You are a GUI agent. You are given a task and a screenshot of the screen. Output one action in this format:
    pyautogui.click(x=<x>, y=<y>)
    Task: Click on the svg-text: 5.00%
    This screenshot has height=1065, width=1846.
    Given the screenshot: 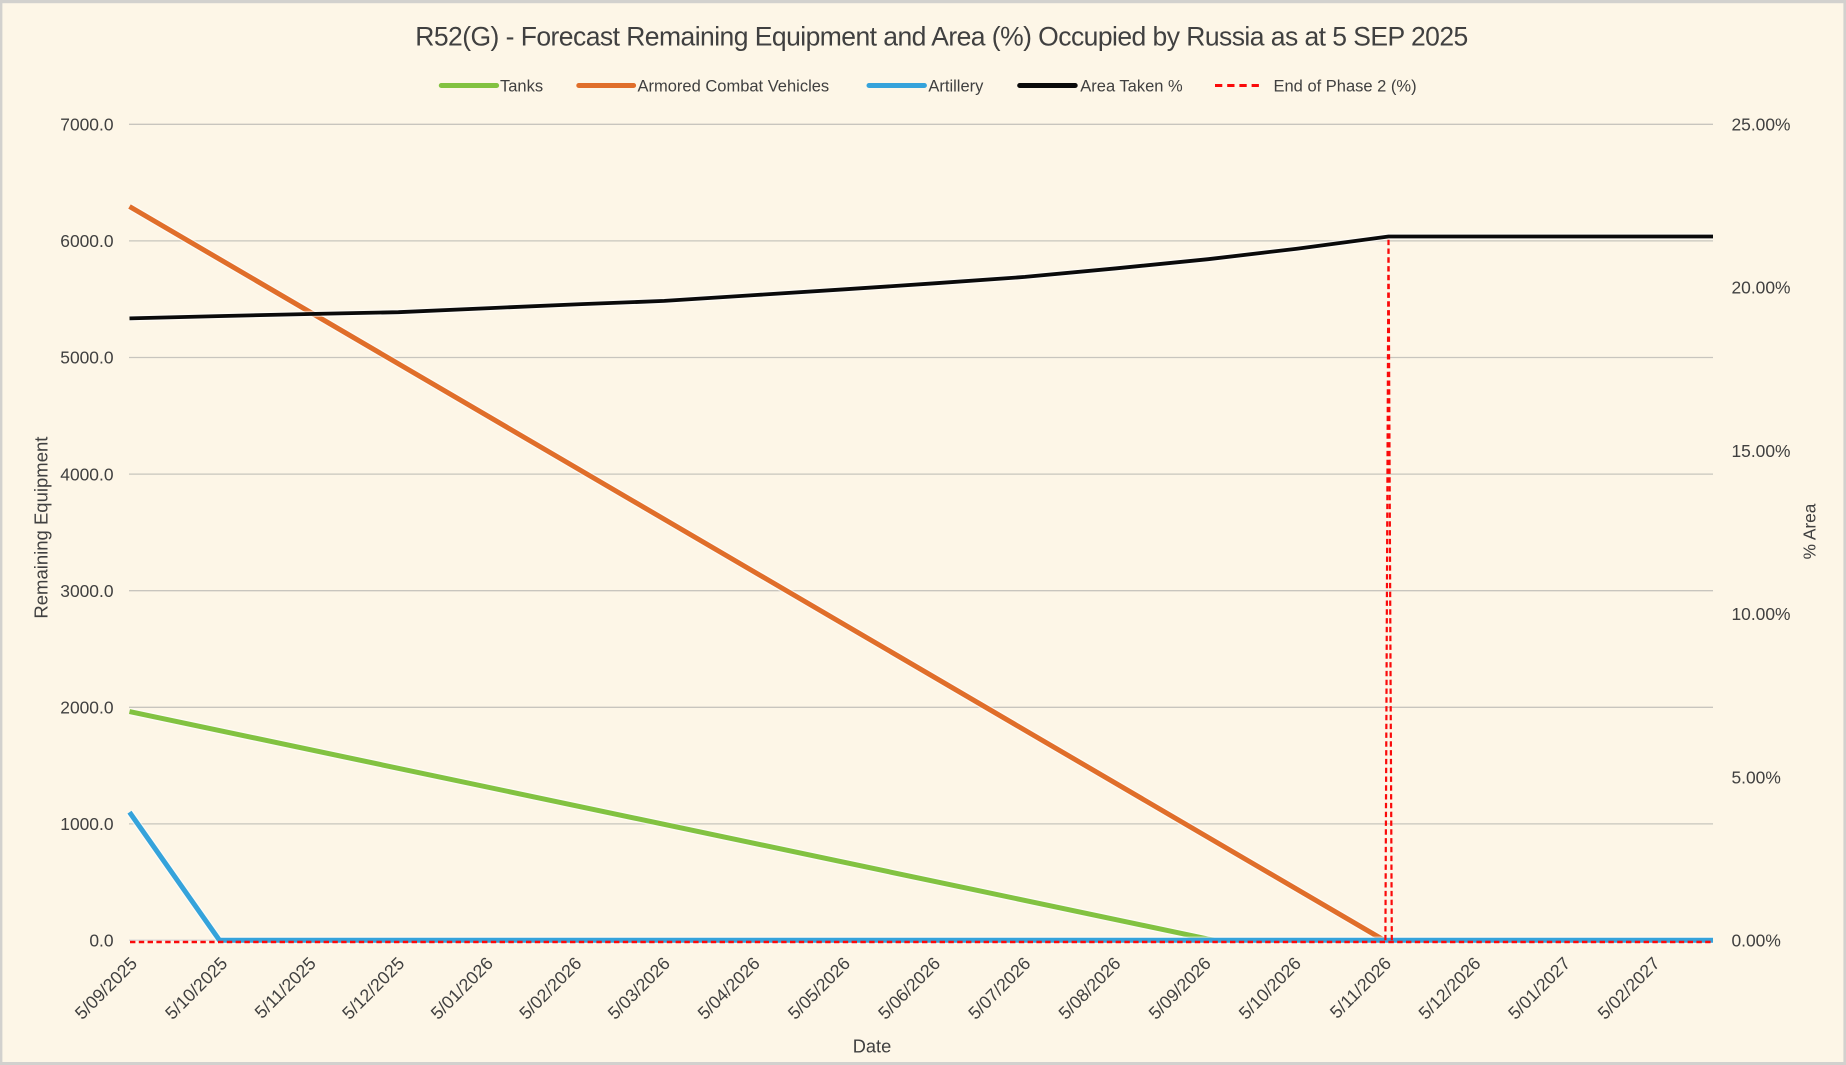 What is the action you would take?
    pyautogui.click(x=1756, y=777)
    